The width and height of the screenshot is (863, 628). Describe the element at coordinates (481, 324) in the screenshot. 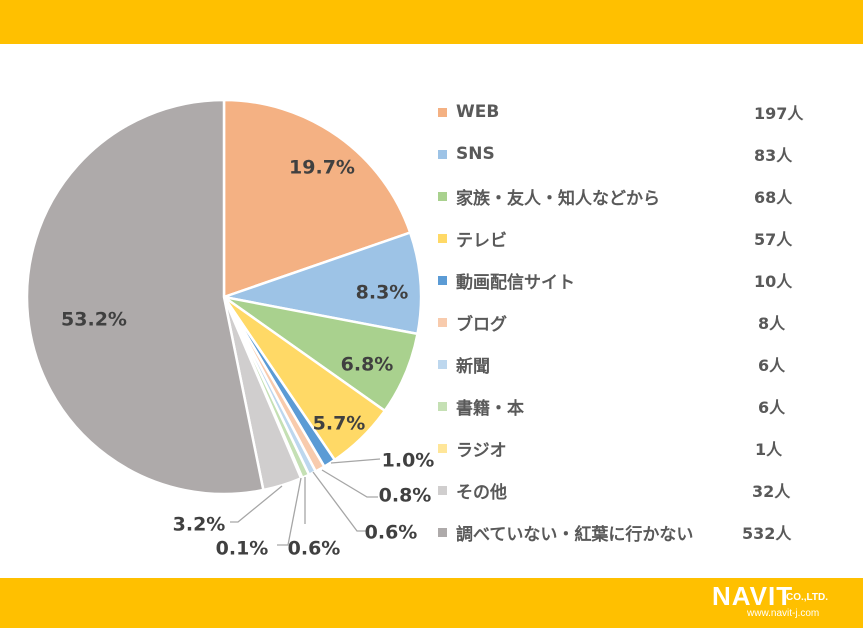

I see `legend-label: ブログ` at that location.